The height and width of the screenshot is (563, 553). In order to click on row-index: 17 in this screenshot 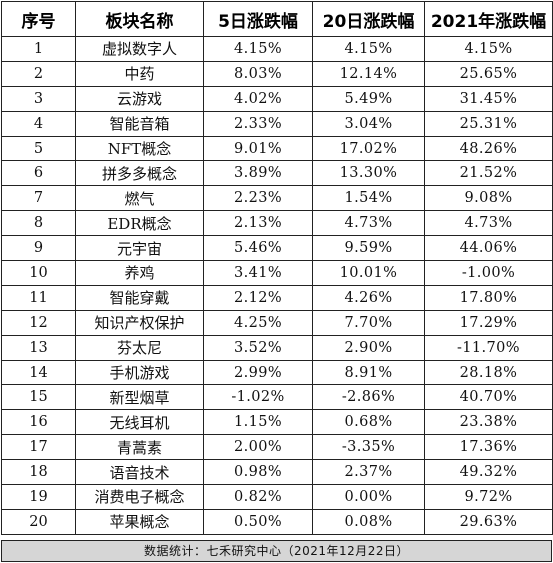, I will do `click(38, 447)`.